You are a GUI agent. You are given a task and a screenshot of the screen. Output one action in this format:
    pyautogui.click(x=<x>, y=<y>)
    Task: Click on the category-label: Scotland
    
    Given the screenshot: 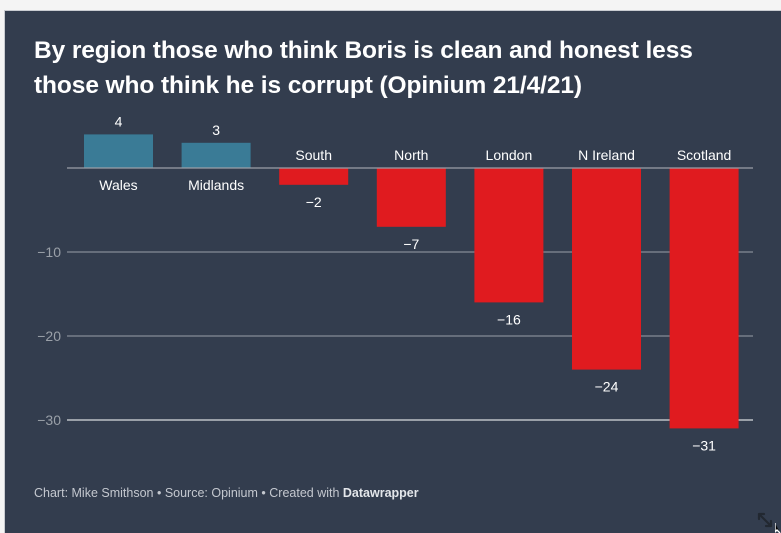 What is the action you would take?
    pyautogui.click(x=704, y=155)
    